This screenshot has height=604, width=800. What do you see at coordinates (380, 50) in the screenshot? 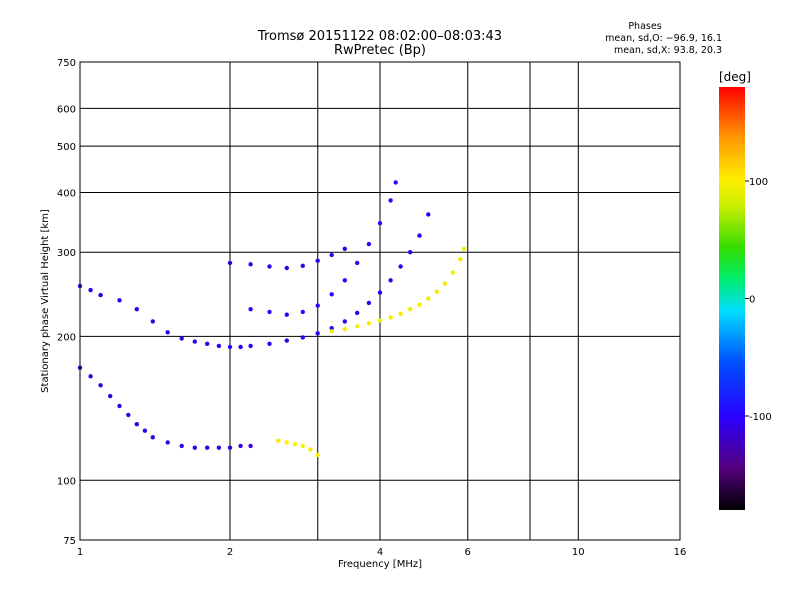
I see `chart-subtitle: RwPretec (Bp)` at bounding box center [380, 50].